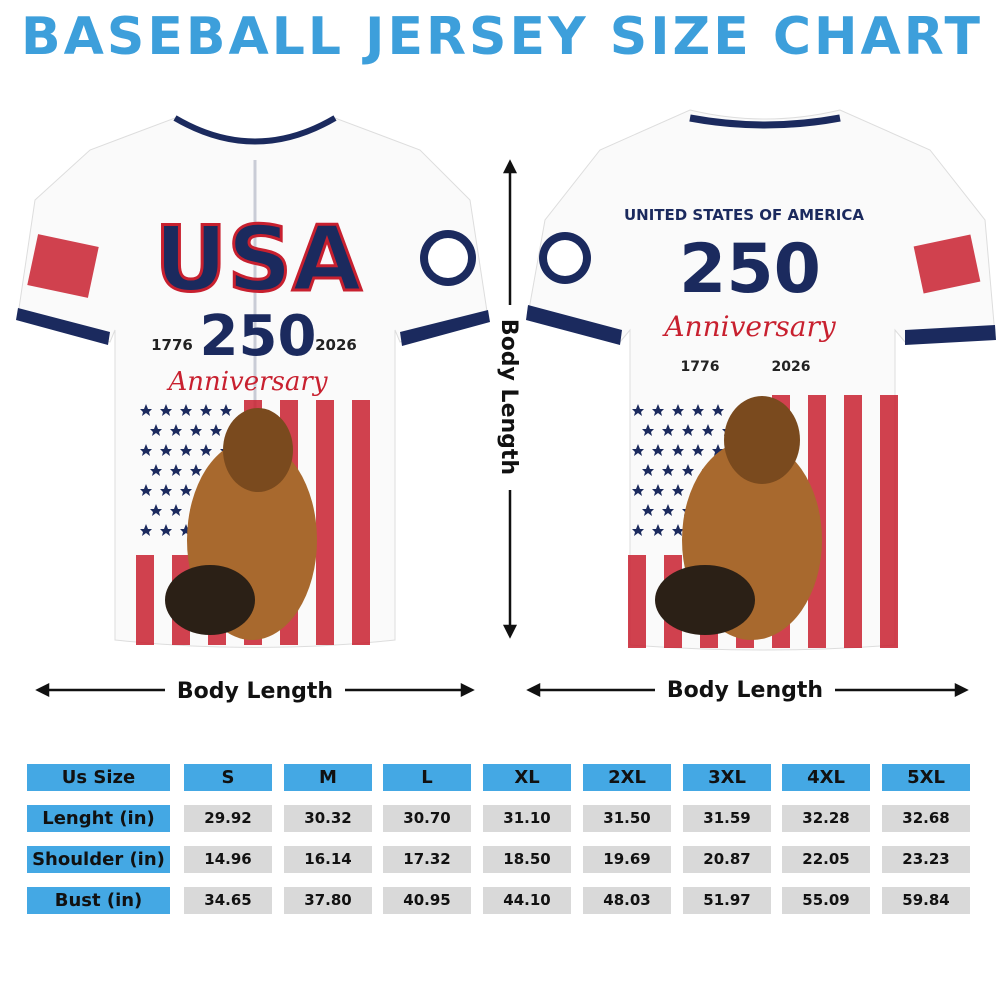  Describe the element at coordinates (527, 900) in the screenshot. I see `measurement-cell: 44.10` at that location.